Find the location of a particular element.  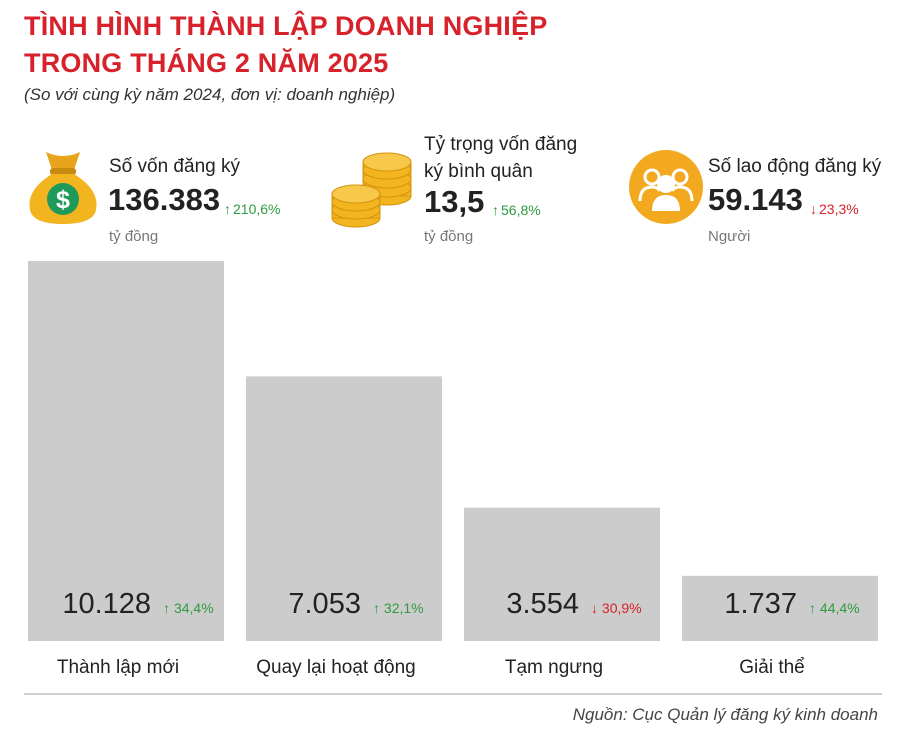

stat-registered-workers: Số lao động đăng ký 59.143 ↓ 23,3% Người is located at coordinates (762, 195).